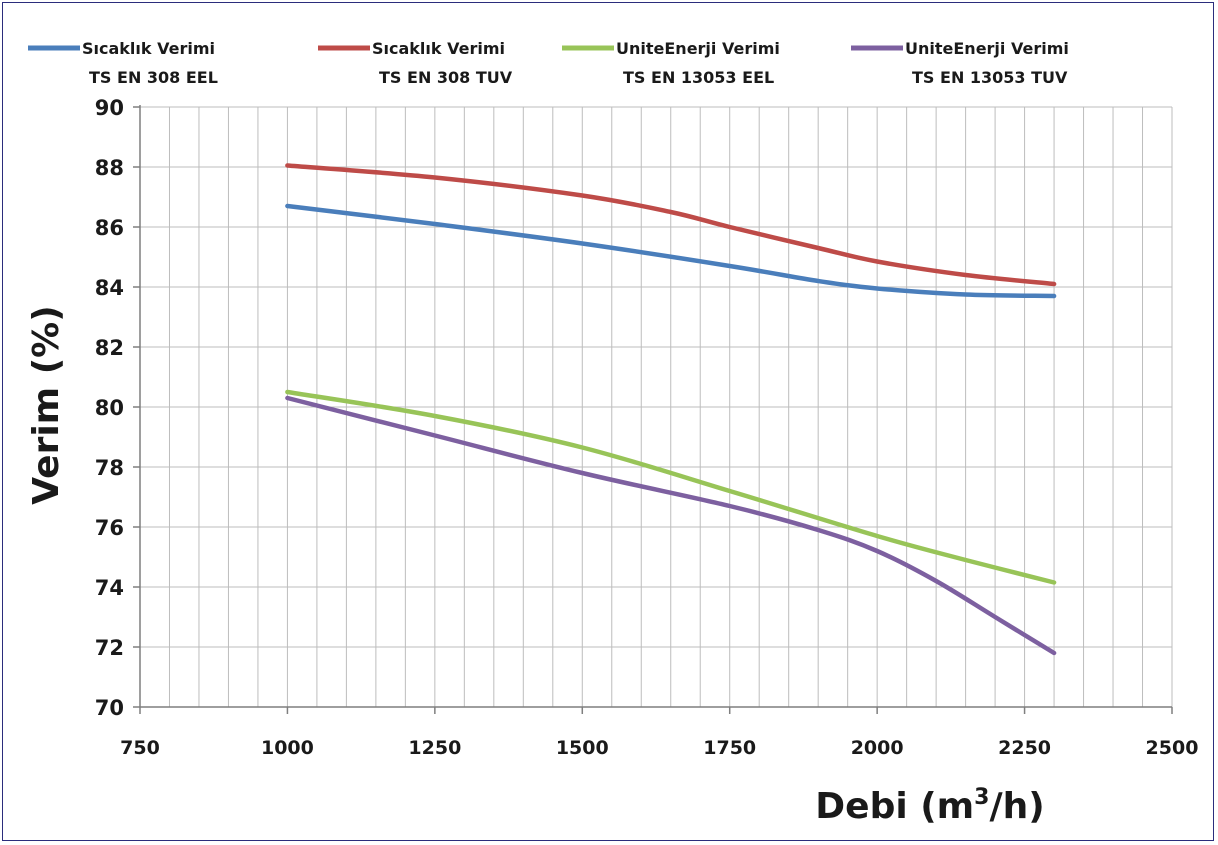  Describe the element at coordinates (434, 748) in the screenshot. I see `x-tick-label: 1250` at that location.